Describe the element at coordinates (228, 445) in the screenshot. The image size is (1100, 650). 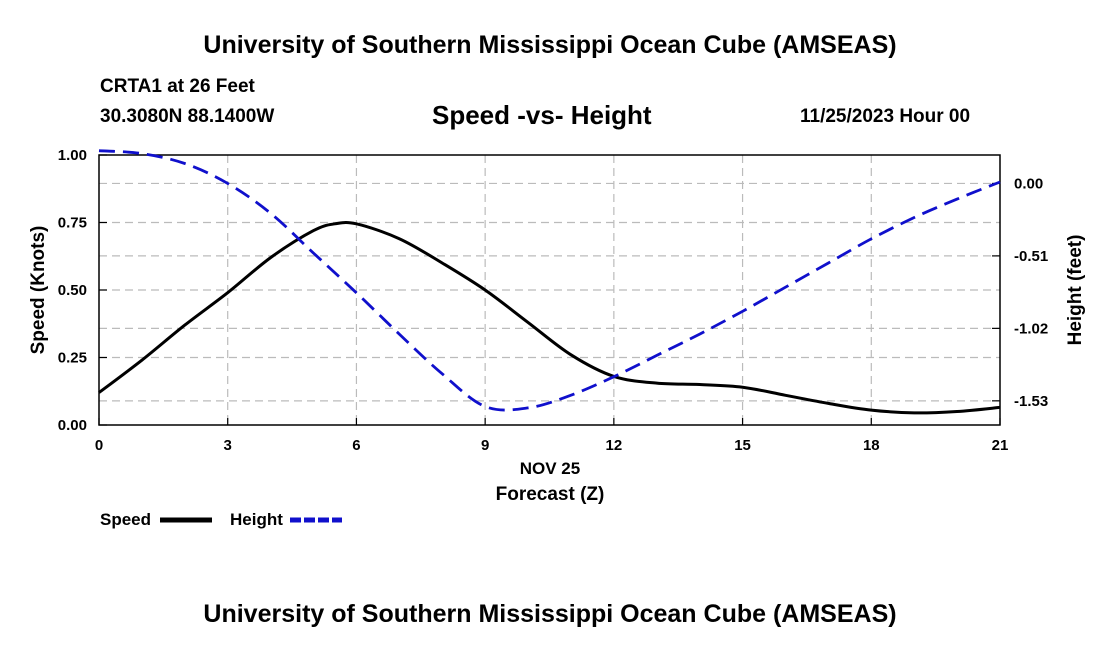
I see `x-tick-label: 3` at that location.